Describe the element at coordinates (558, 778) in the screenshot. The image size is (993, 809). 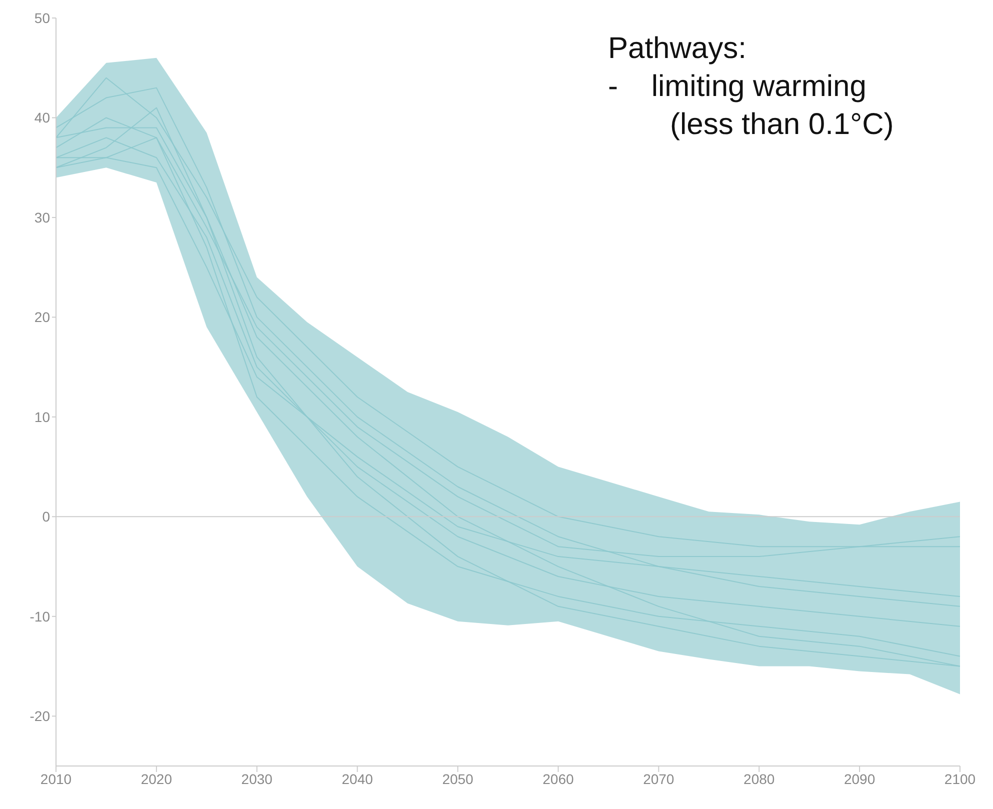
I see `x-tick-label: 2060` at that location.